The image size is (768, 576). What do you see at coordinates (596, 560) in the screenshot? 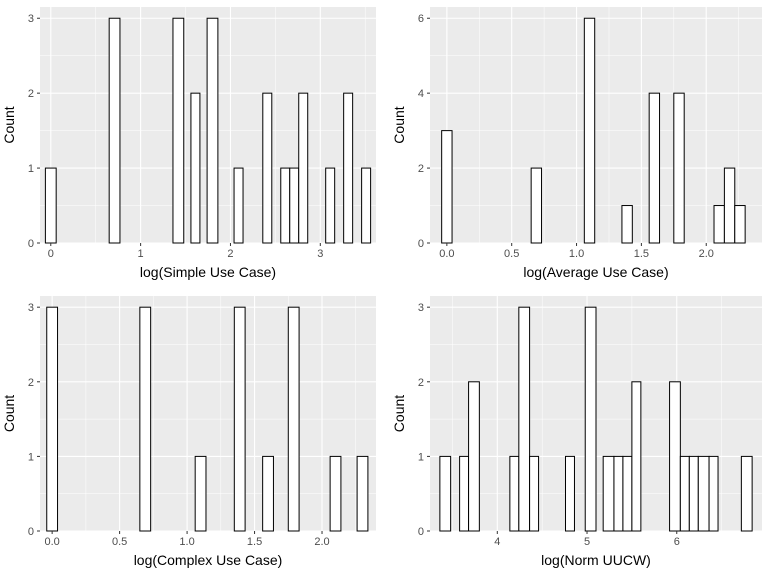
I see `x-axis-title: log(Norm UUCW)` at bounding box center [596, 560].